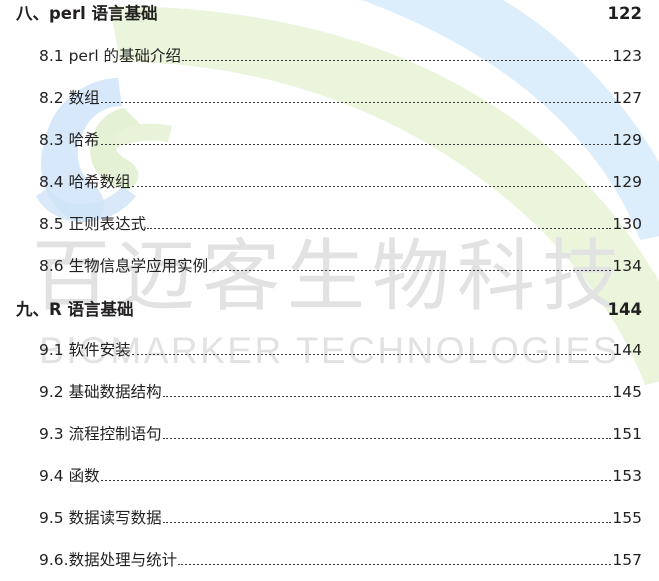 The width and height of the screenshot is (659, 581). I want to click on toc-page-number: 153, so click(627, 476).